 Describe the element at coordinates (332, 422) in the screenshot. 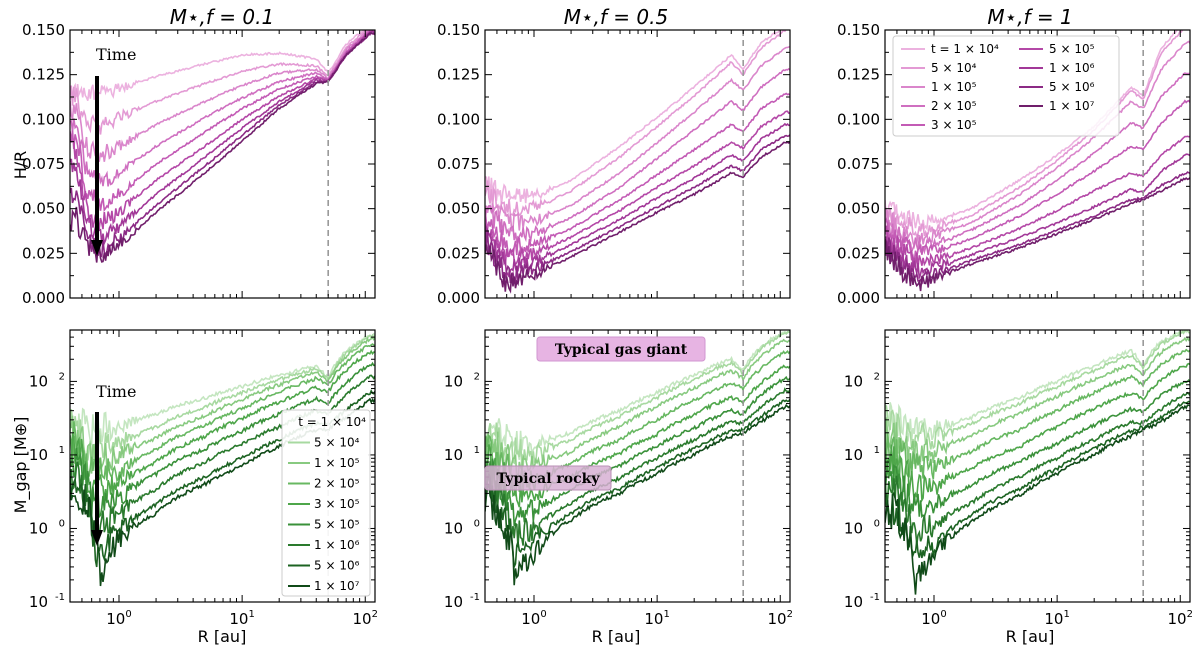

I see `legend-label: t = 1 × 10⁴` at that location.